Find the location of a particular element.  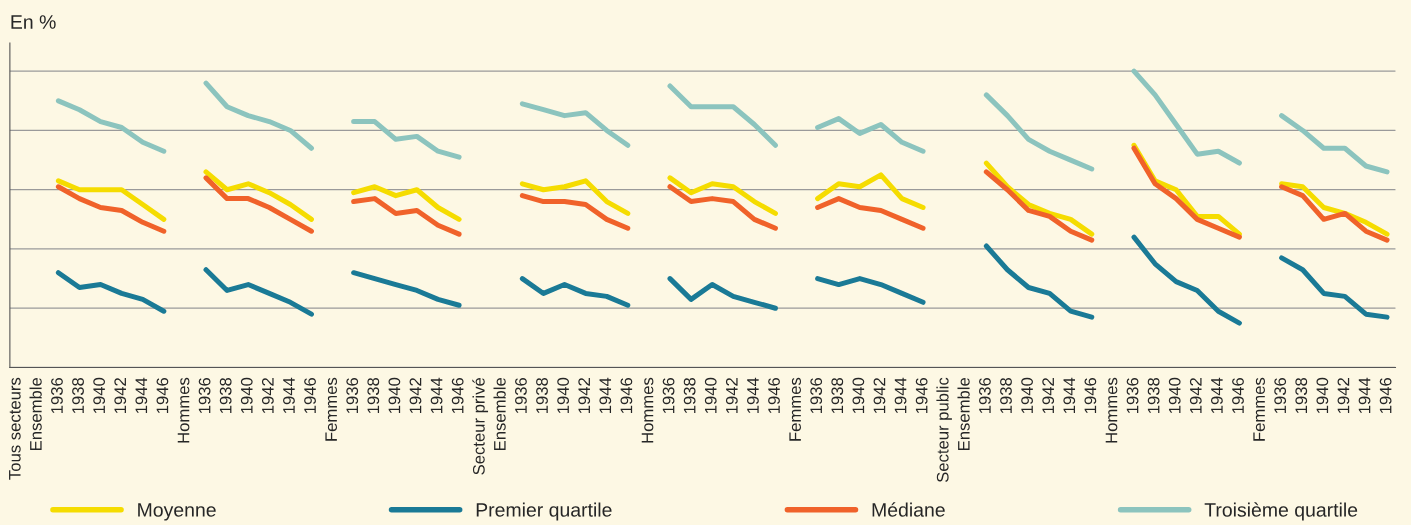

x-tick-label: Secteur privé is located at coordinates (480, 426).